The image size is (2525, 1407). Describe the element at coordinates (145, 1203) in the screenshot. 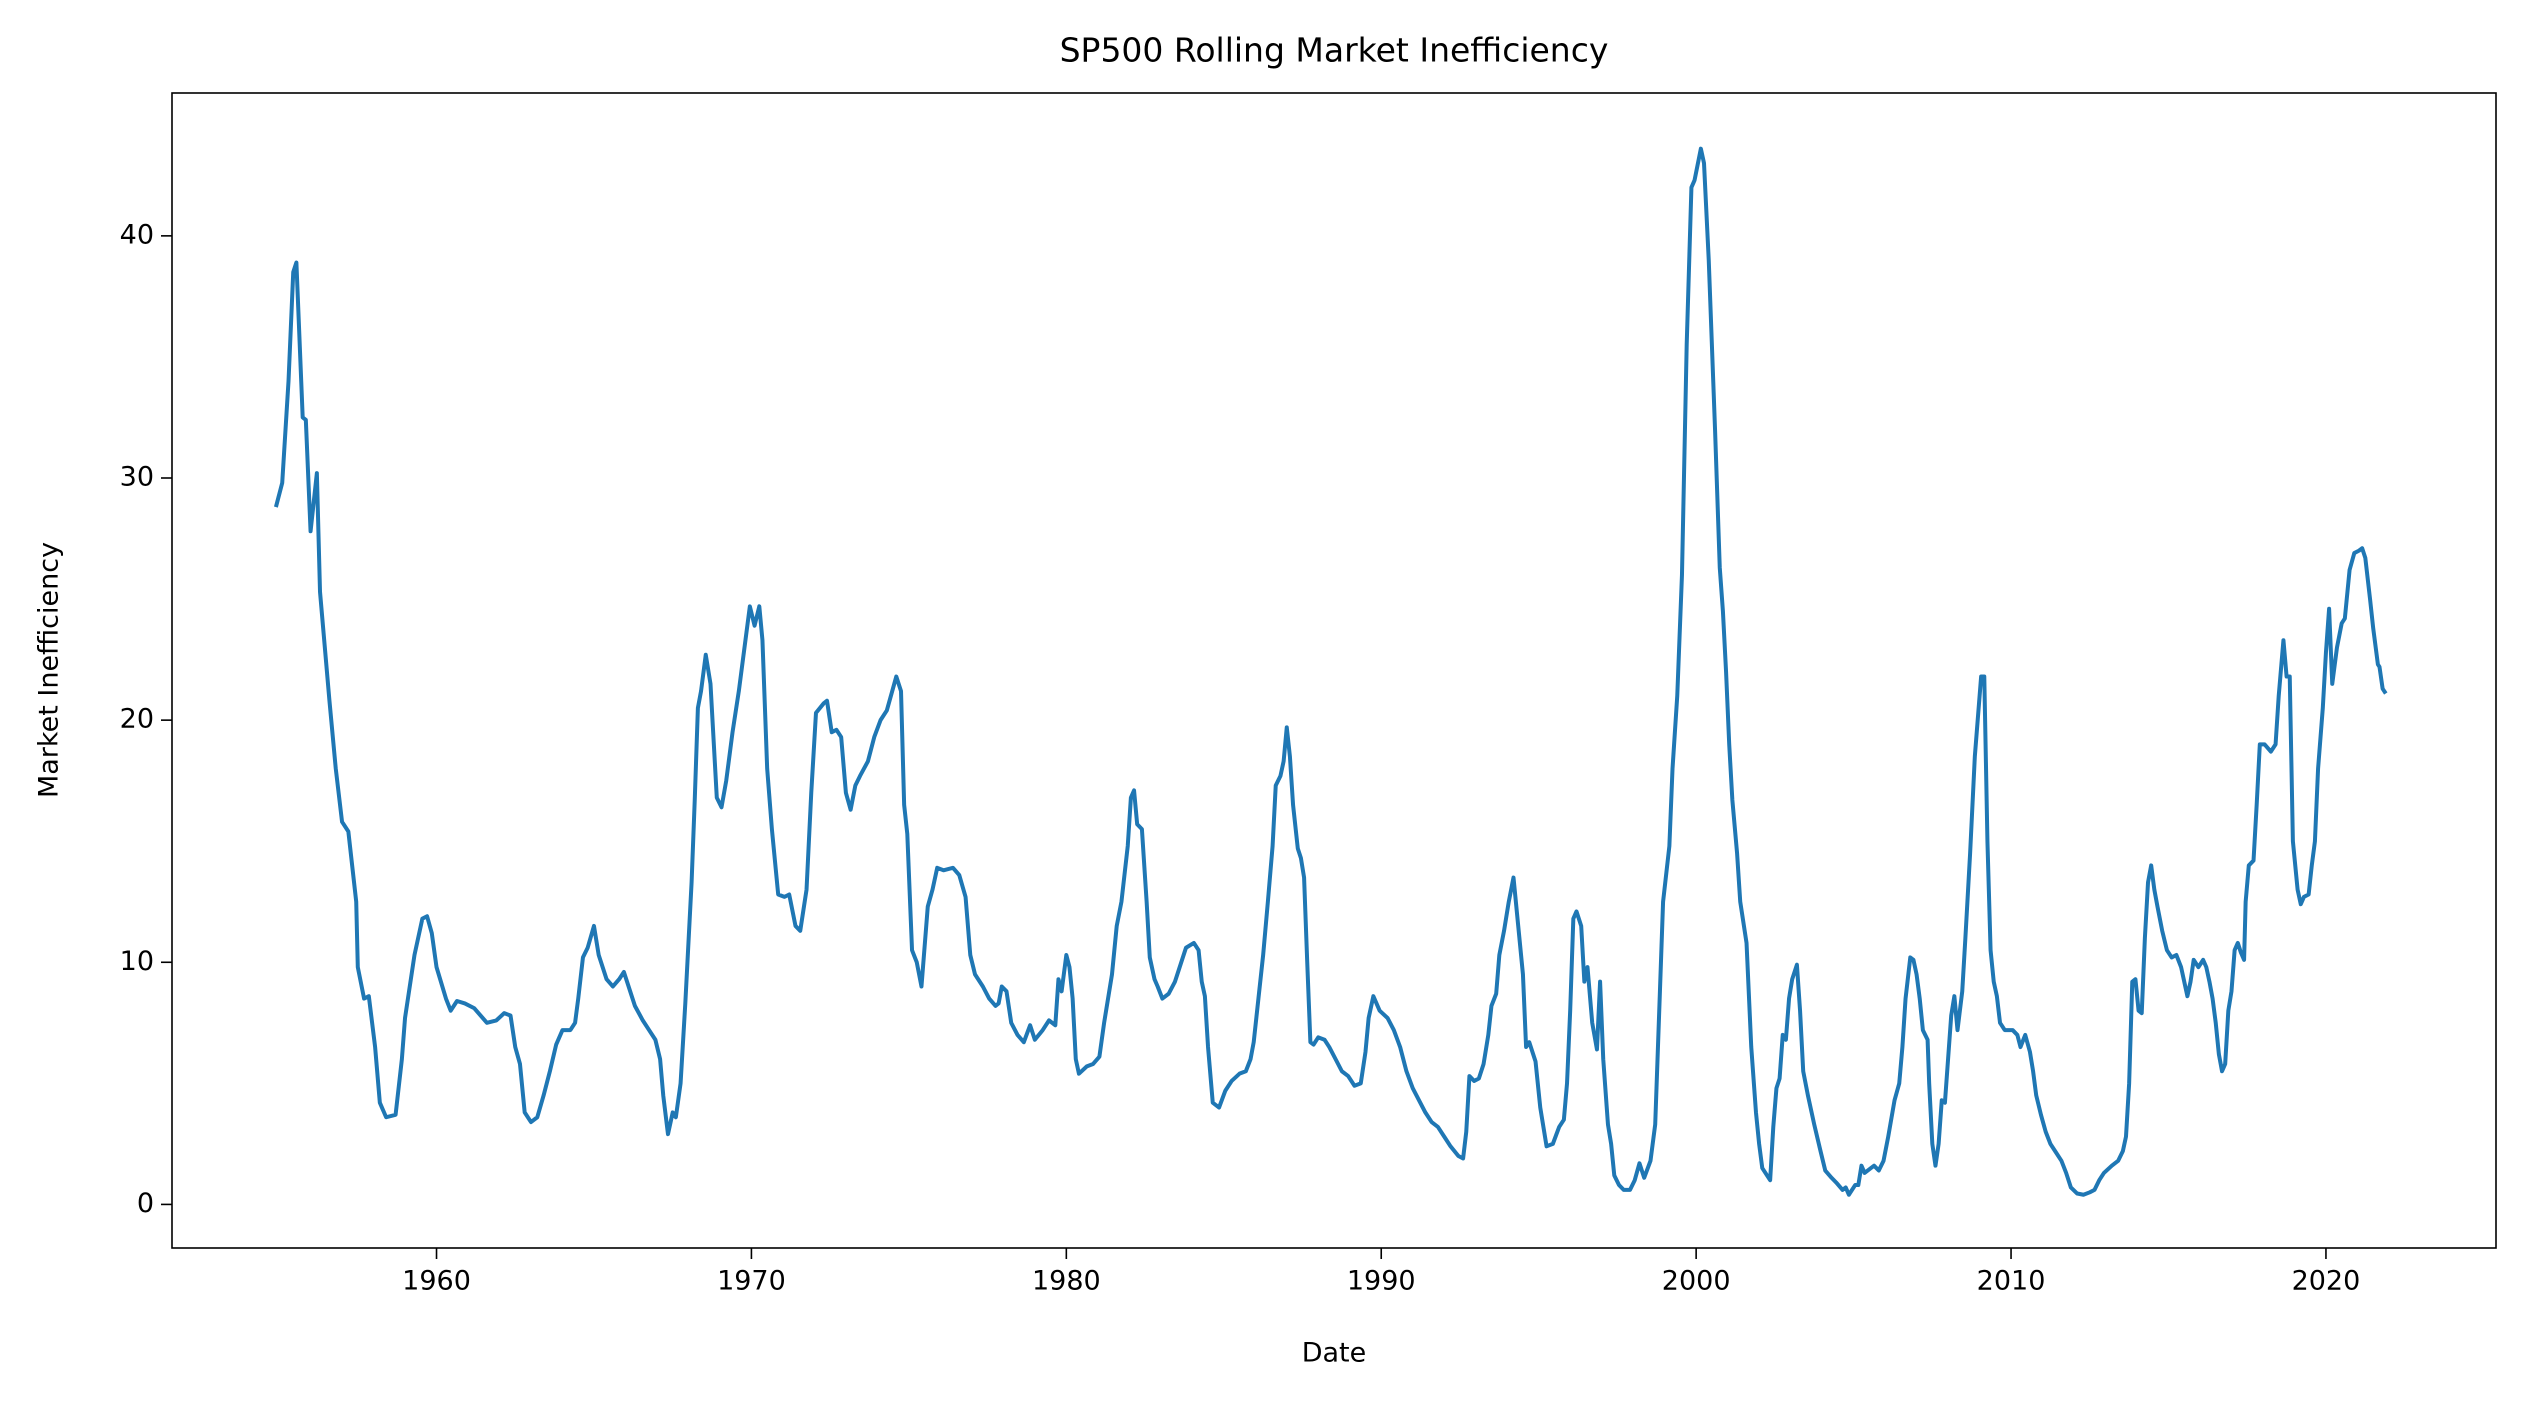

I see `y-tick-label: 0` at that location.